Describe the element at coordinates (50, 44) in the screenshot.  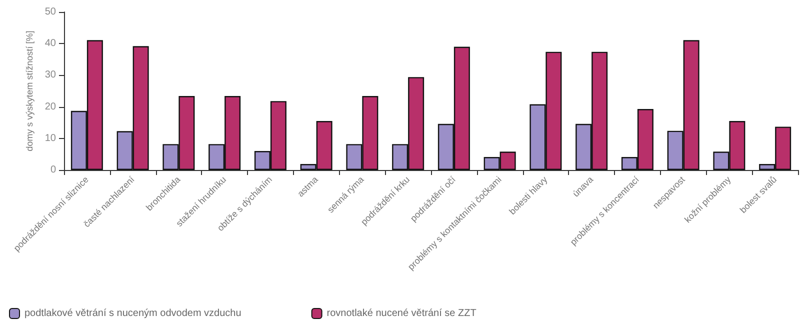
I see `y-tick-label: 40` at that location.